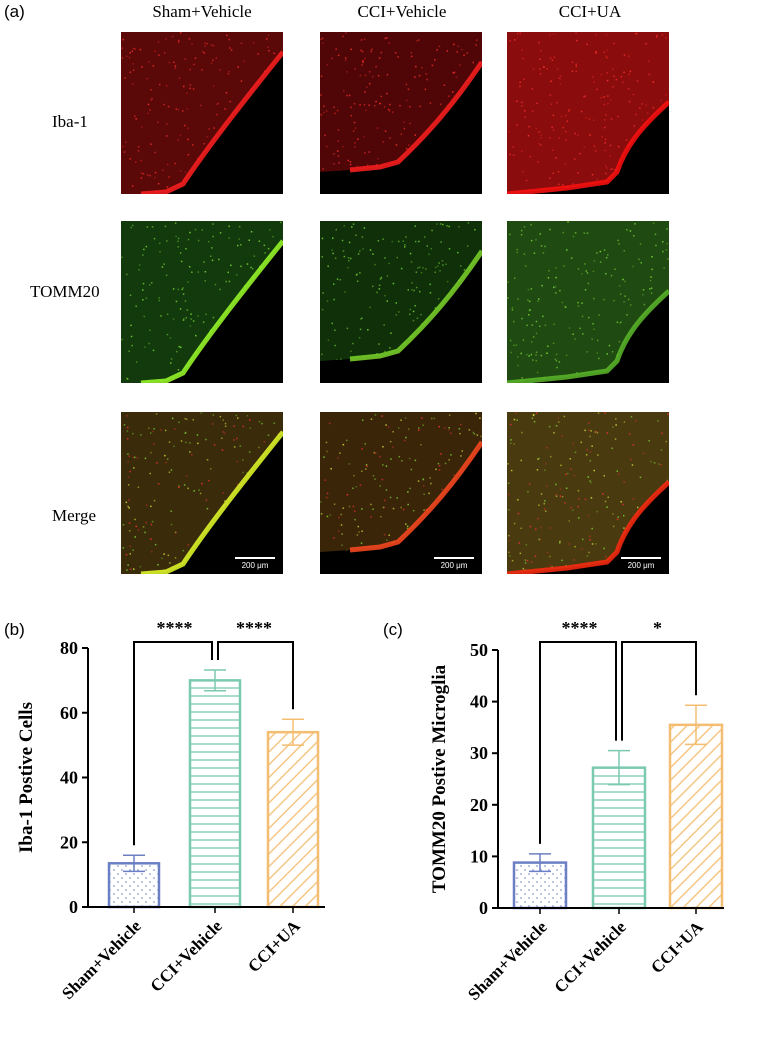 The width and height of the screenshot is (758, 1039). I want to click on row-label-merge: Merge, so click(74, 515).